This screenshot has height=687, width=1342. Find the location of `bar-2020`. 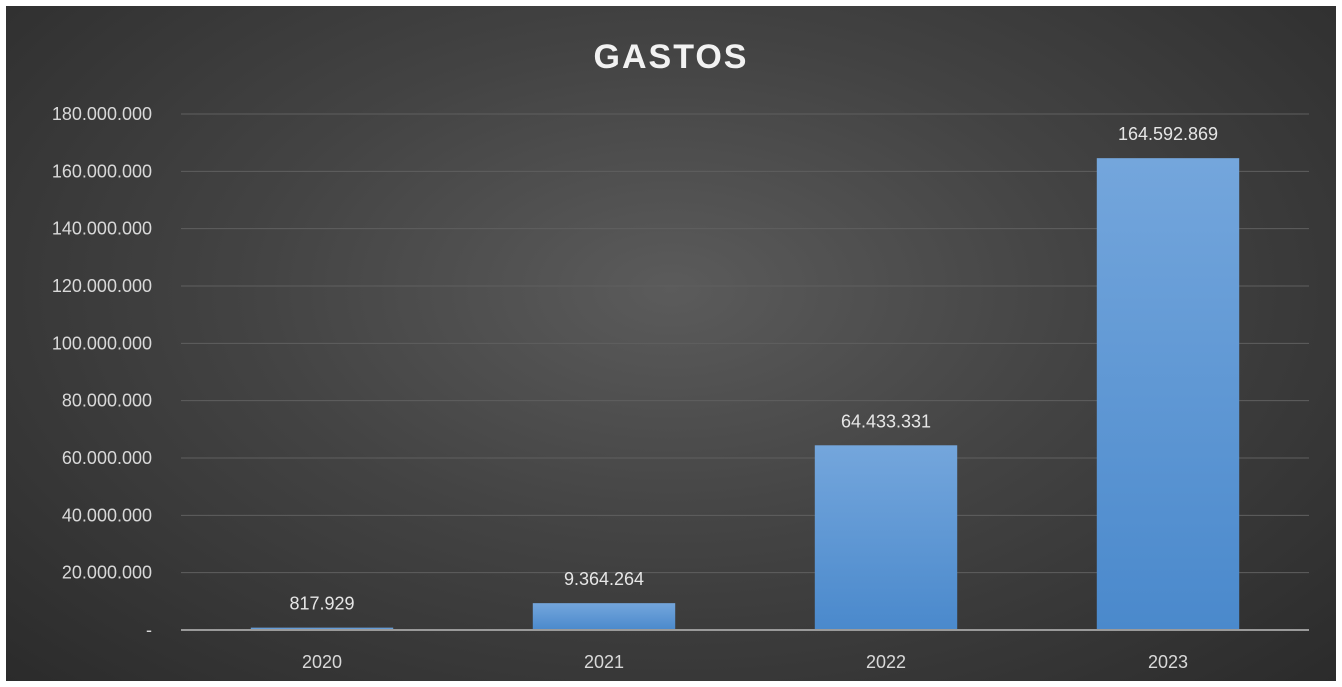

bar-2020 is located at coordinates (322, 628).